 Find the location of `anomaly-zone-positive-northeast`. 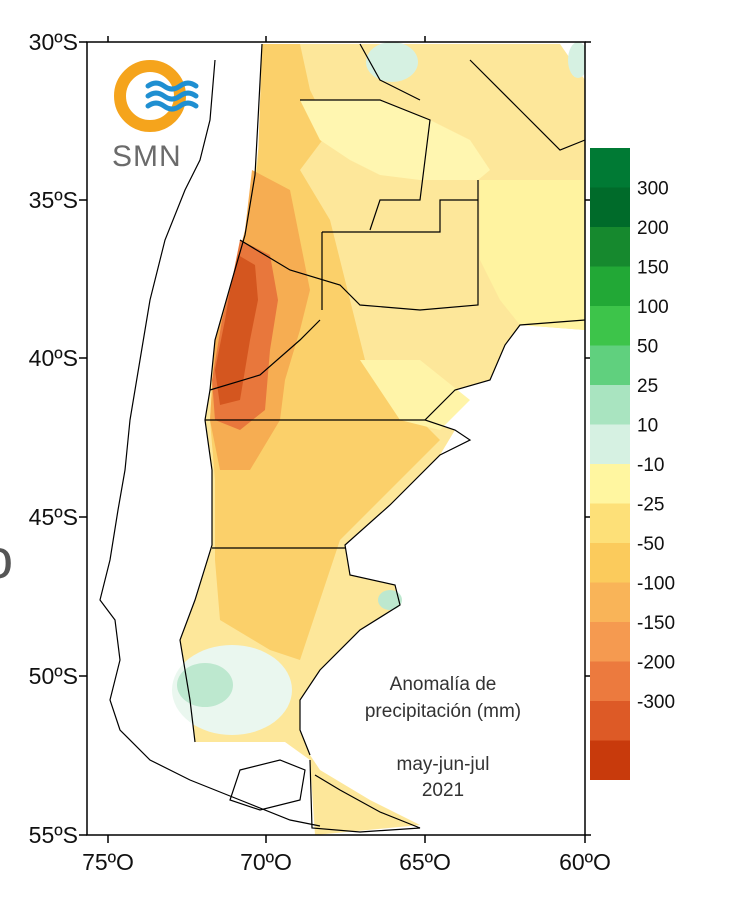

anomaly-zone-positive-northeast is located at coordinates (392, 62).